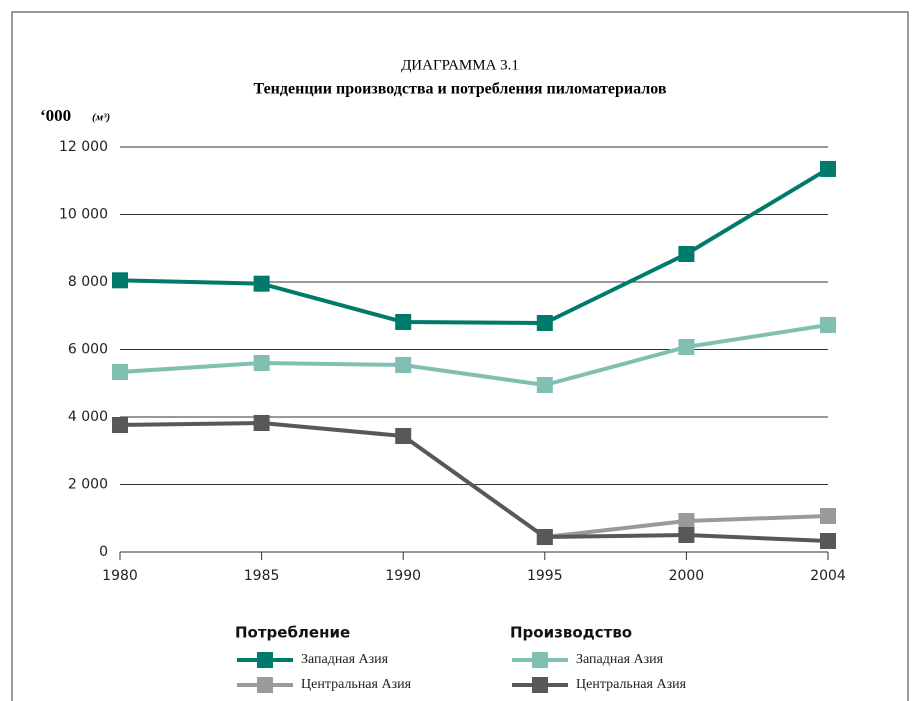  Describe the element at coordinates (83, 215) in the screenshot. I see `y-tick-label: 10 000` at that location.